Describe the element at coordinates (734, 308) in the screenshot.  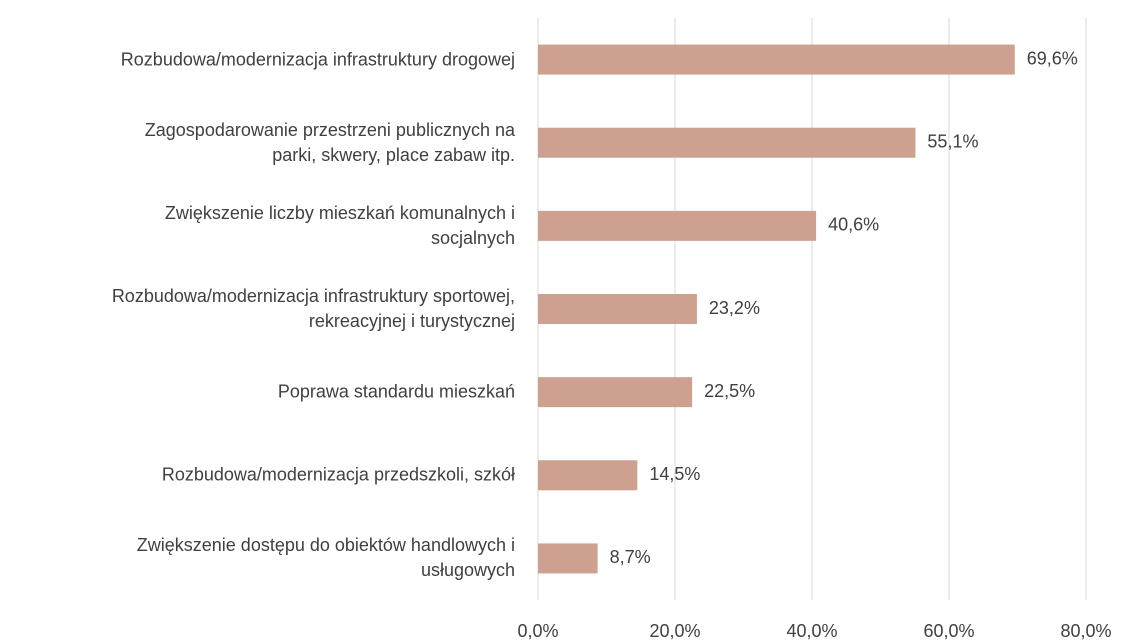
I see `data-label: 23,2%` at that location.